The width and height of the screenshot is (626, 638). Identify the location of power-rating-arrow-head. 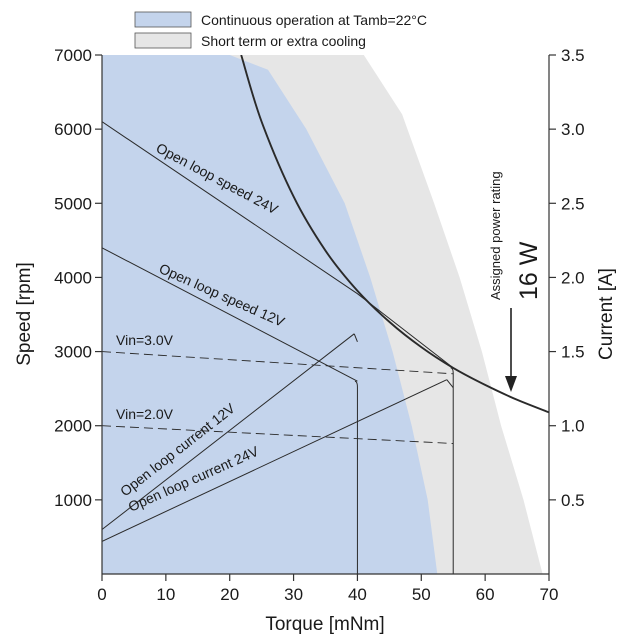
(511, 384).